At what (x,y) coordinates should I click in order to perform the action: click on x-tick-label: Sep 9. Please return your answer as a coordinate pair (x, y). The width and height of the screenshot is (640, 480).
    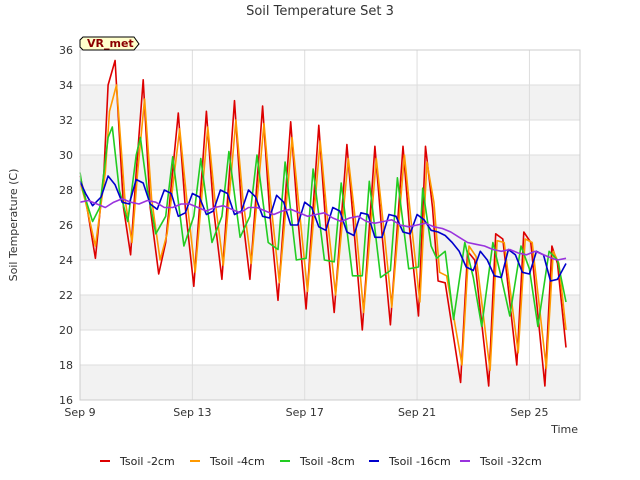
    Looking at the image, I should click on (79, 412).